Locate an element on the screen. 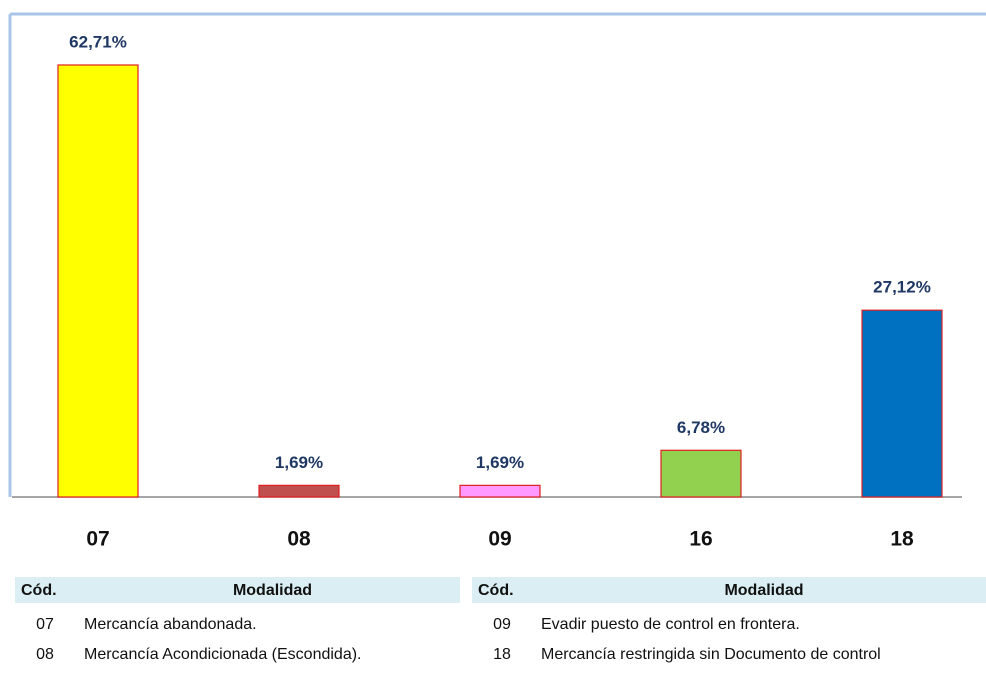 This screenshot has height=674, width=986. value-label: 62,71% is located at coordinates (98, 41).